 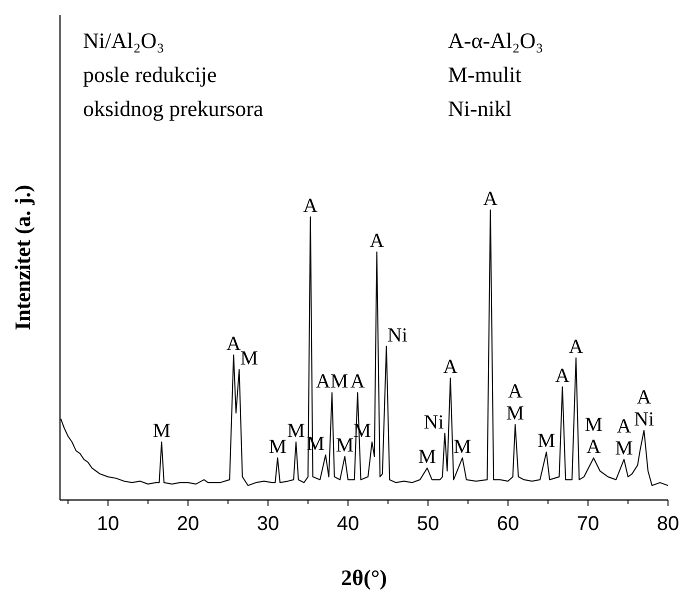 I want to click on x-axis-title: 2θ(°), so click(x=364, y=577).